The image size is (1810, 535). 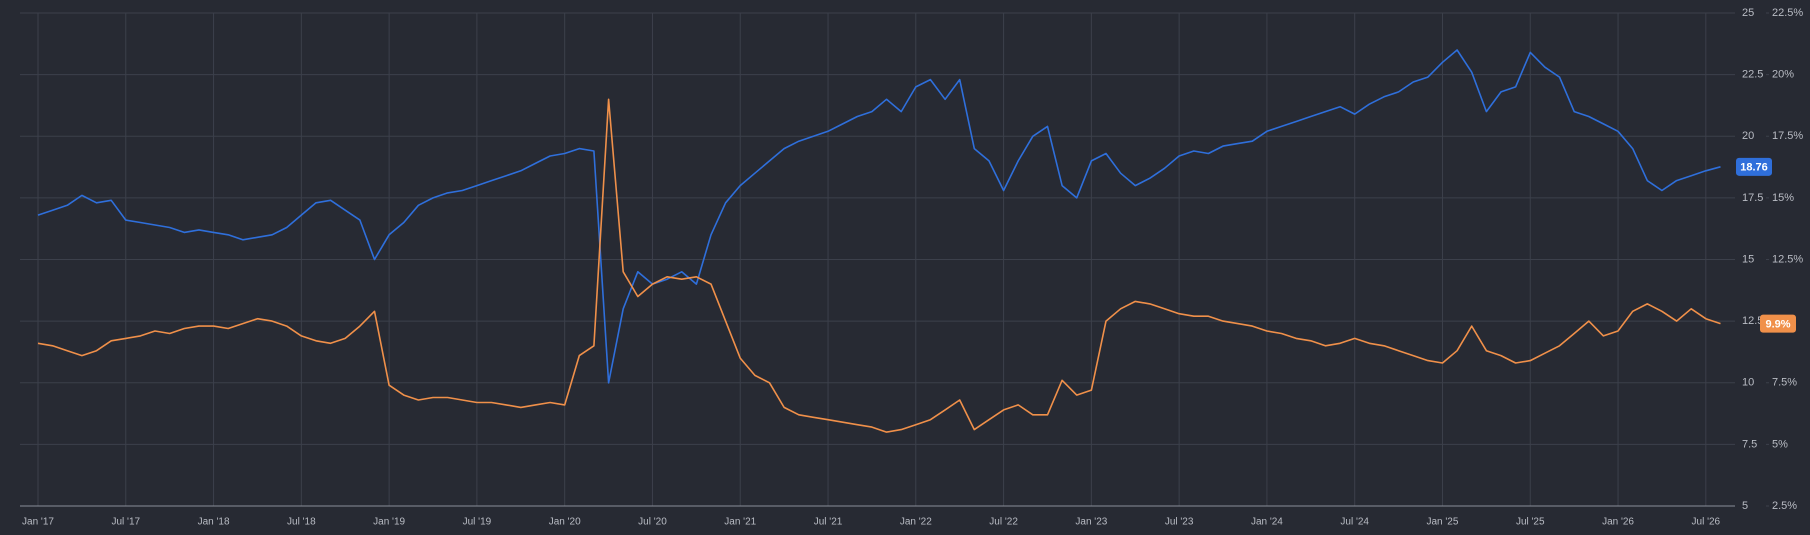 What do you see at coordinates (1780, 444) in the screenshot?
I see `y2-tick-label: 5%` at bounding box center [1780, 444].